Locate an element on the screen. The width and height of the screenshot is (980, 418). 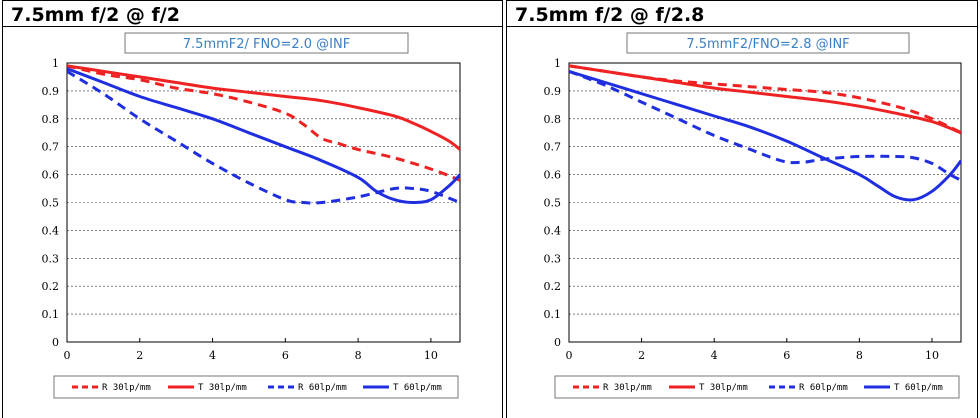
chart-title: 7.5mmF2/ FNO=2.0 @INF is located at coordinates (266, 44).